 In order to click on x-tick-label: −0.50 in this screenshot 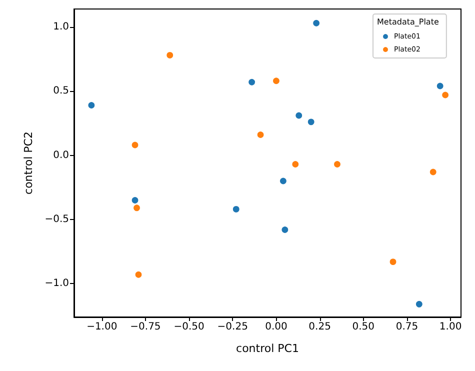, I will do `click(189, 327)`.